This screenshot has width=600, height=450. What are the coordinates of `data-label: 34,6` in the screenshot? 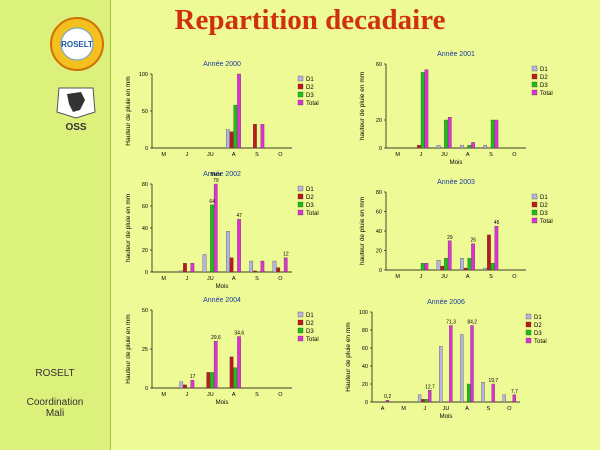 It's located at (239, 334).